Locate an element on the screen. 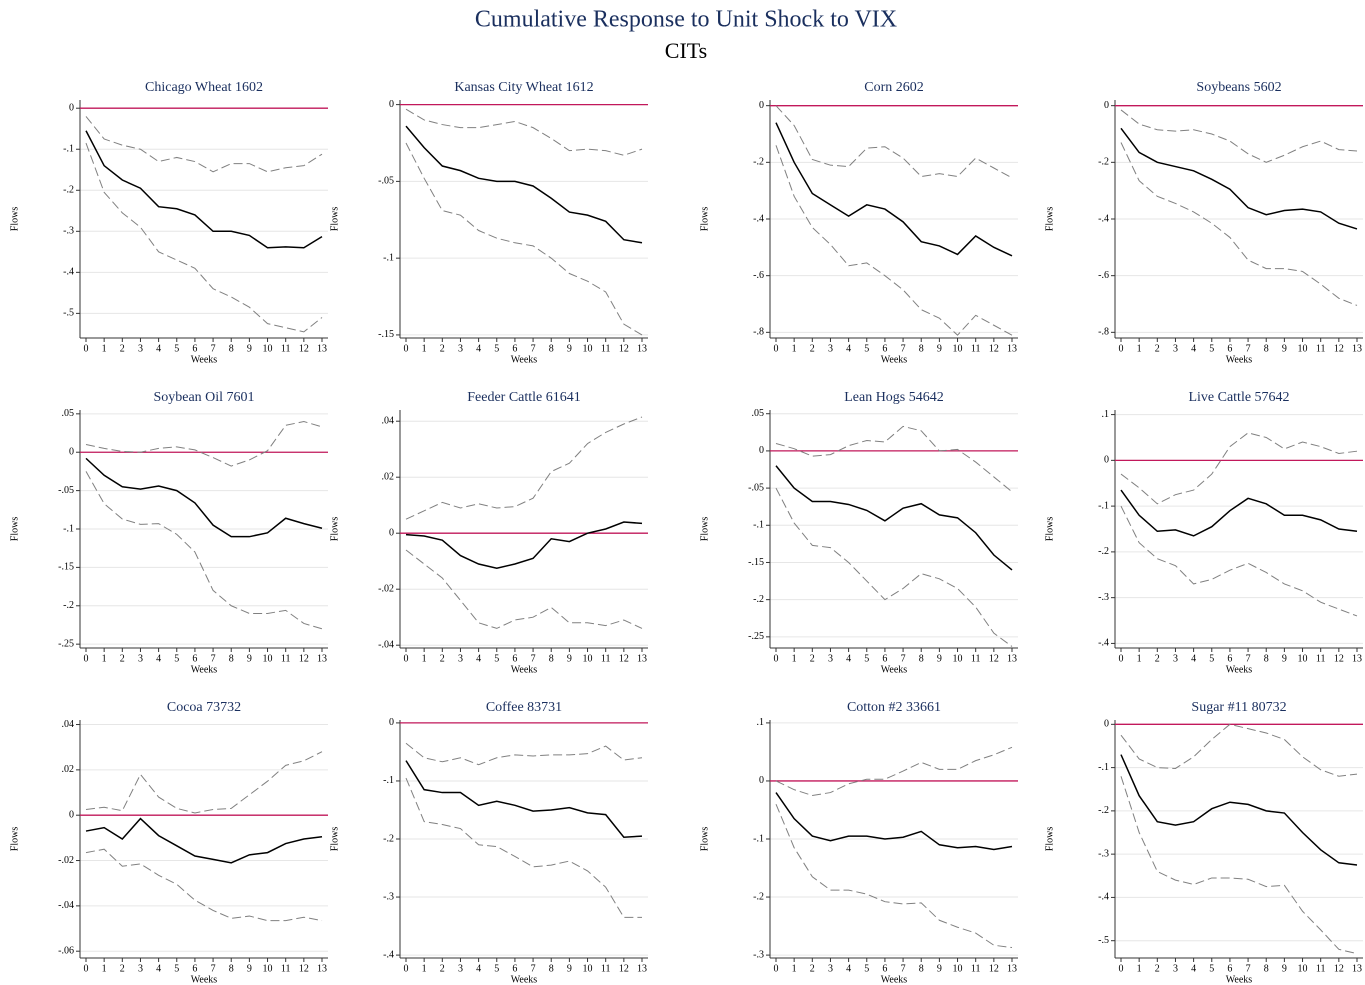 The height and width of the screenshot is (985, 1365). y-axis-label: Flows is located at coordinates (14, 839).